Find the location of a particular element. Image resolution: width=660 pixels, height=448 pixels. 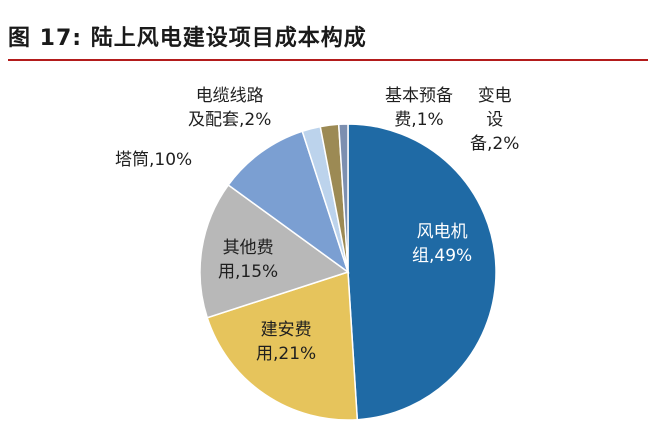

slice-construction is located at coordinates (282, 345).